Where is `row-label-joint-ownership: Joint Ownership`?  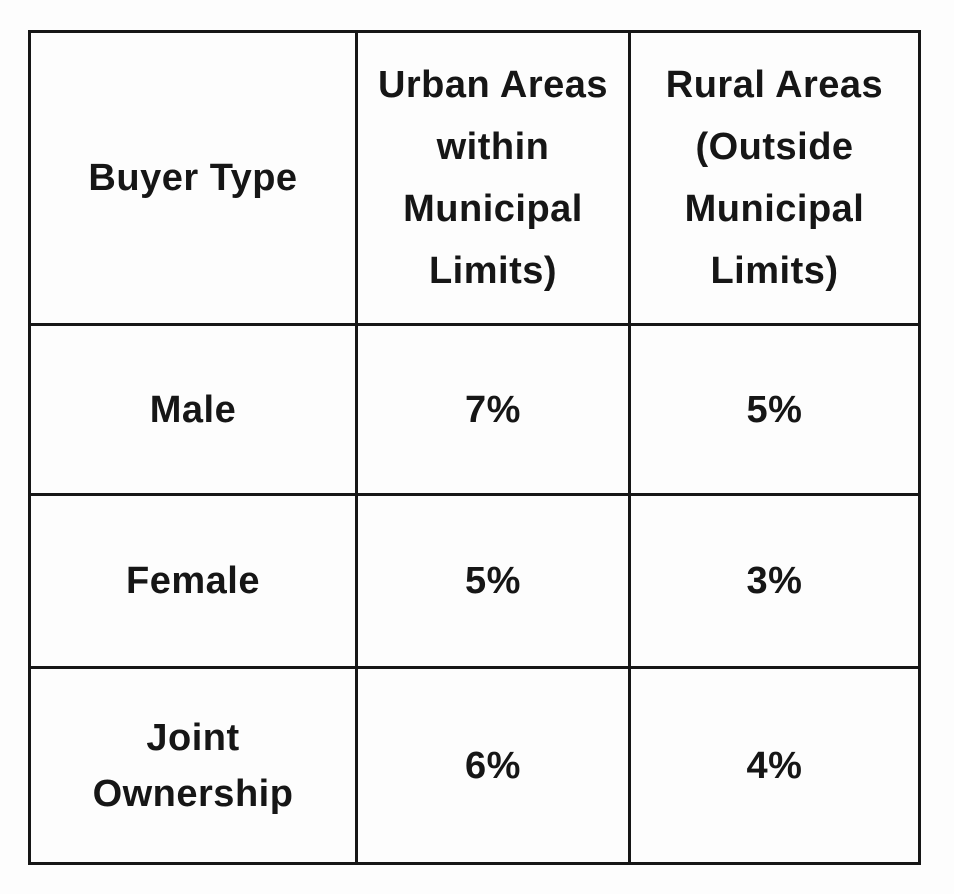
row-label-joint-ownership: Joint Ownership is located at coordinates (193, 765).